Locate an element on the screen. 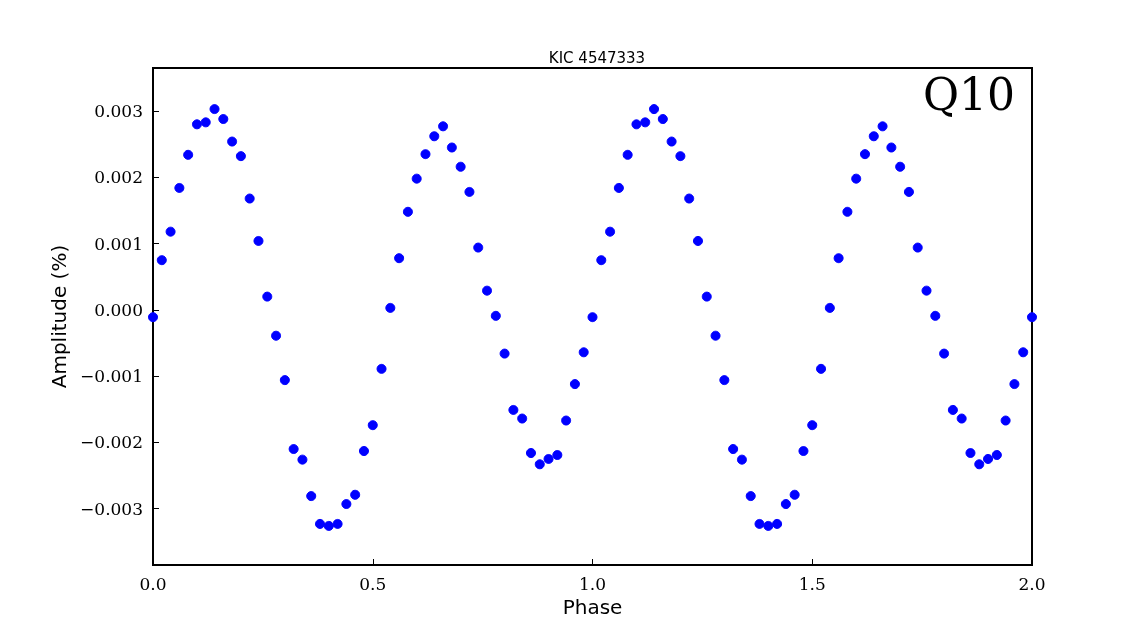 The height and width of the screenshot is (626, 1147). annotation: Q10 is located at coordinates (968, 94).